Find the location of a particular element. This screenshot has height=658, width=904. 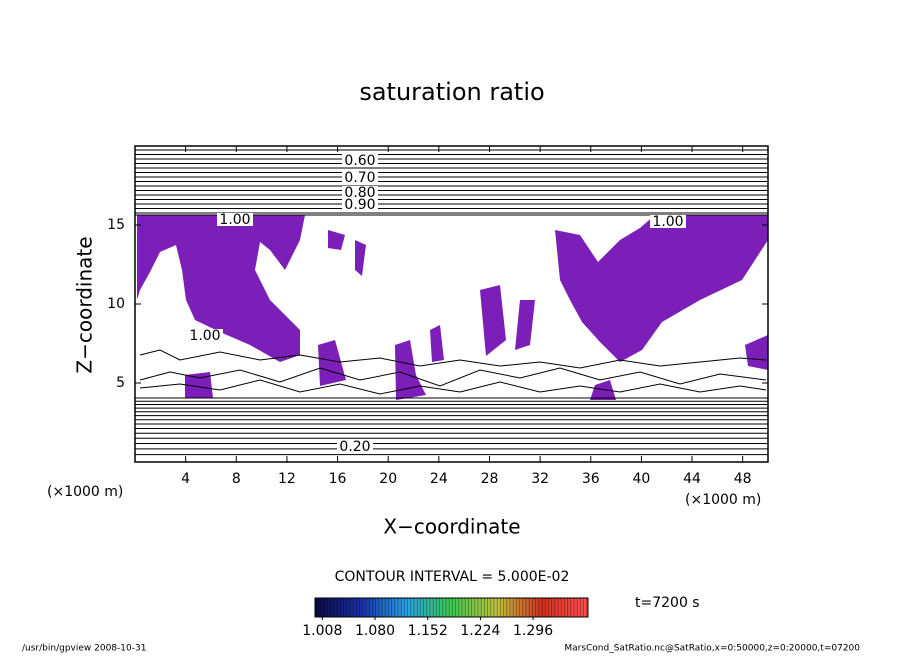

x-tick-label: 4 is located at coordinates (185, 479).